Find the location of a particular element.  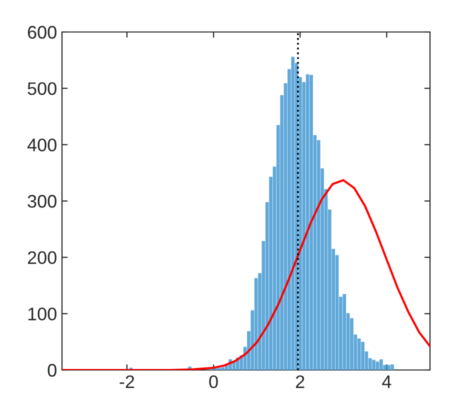

y-tick-label: 300 is located at coordinates (42, 201).